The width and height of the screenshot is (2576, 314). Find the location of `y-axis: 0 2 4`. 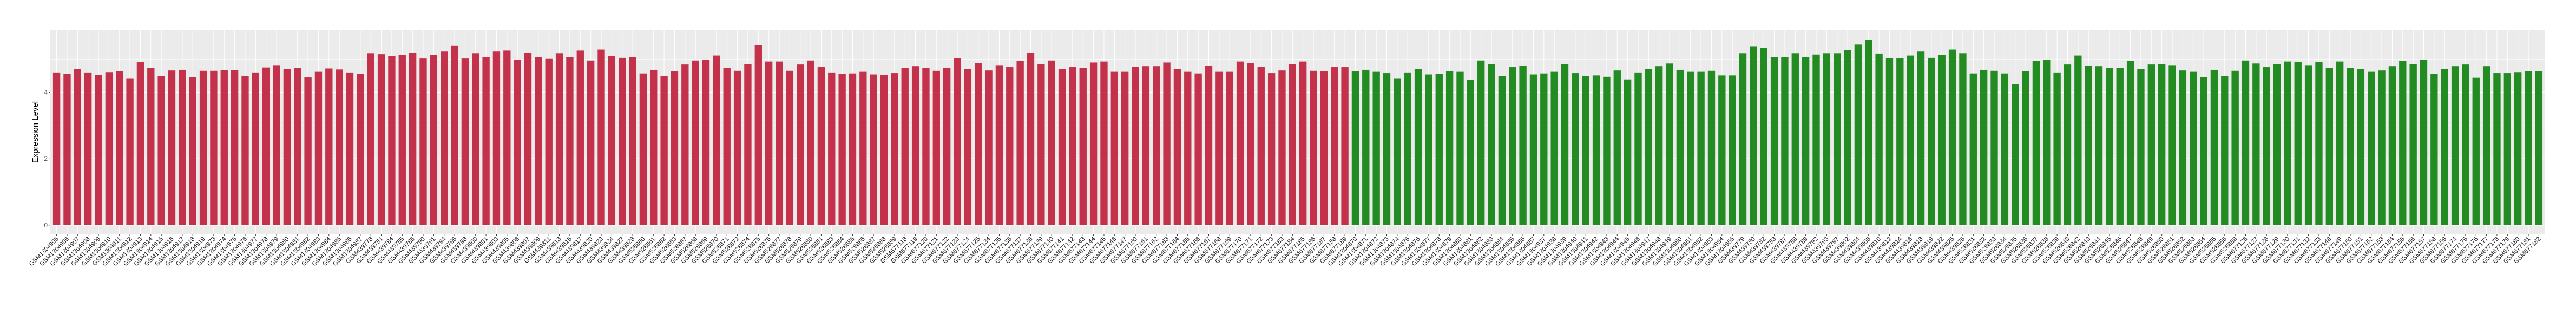

y-axis: 0 2 4 is located at coordinates (47, 159).